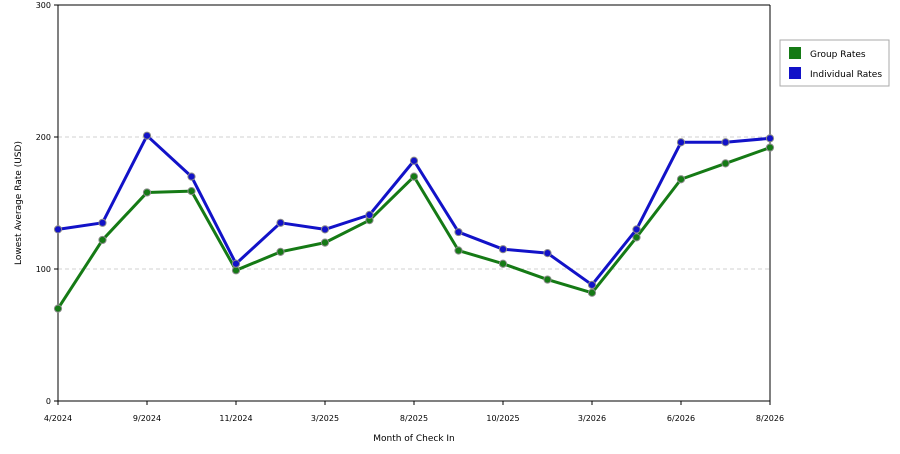 Image resolution: width=900 pixels, height=454 pixels. What do you see at coordinates (43, 269) in the screenshot?
I see `y-tick-label: 100` at bounding box center [43, 269].